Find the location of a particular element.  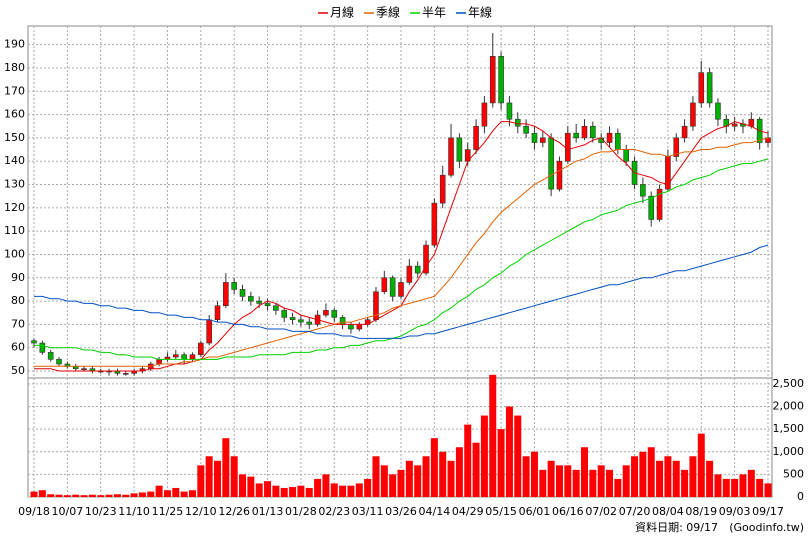

y-tick-label: 110 is located at coordinates (14, 230).